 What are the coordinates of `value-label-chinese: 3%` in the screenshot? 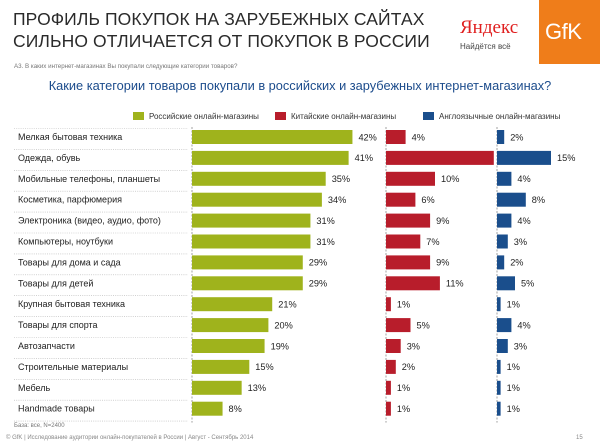 It's located at (413, 346).